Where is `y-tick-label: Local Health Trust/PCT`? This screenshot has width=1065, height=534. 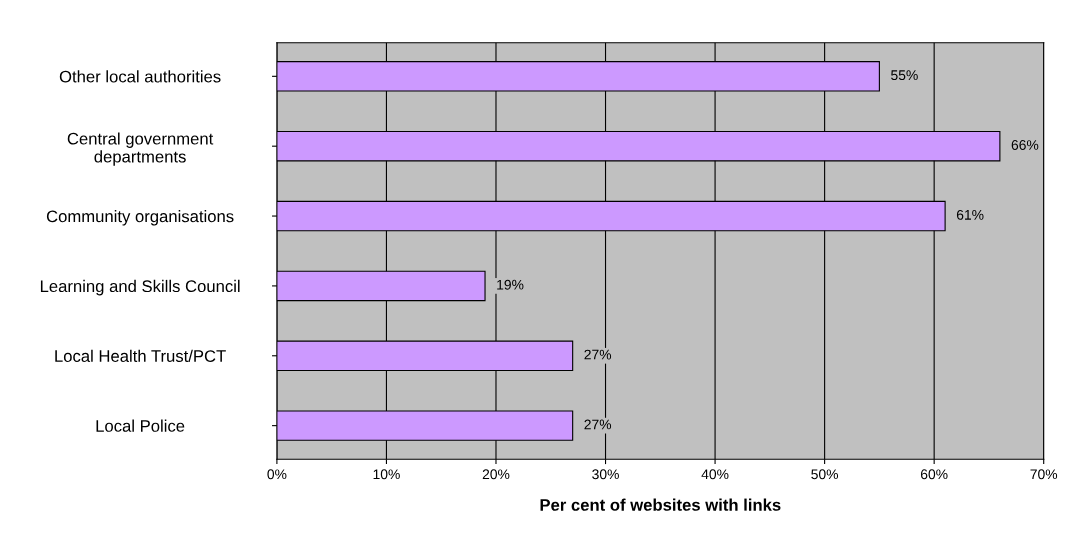 y-tick-label: Local Health Trust/PCT is located at coordinates (140, 355).